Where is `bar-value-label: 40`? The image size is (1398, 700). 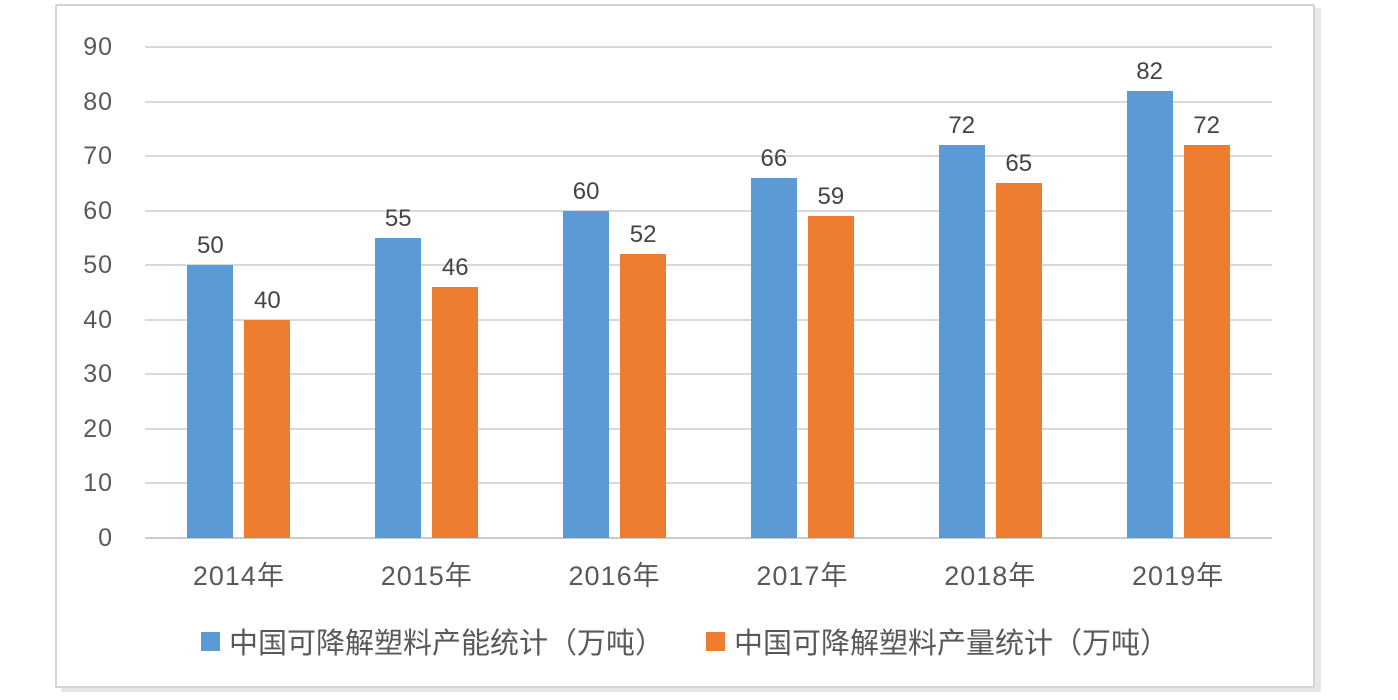
bar-value-label: 40 is located at coordinates (267, 300).